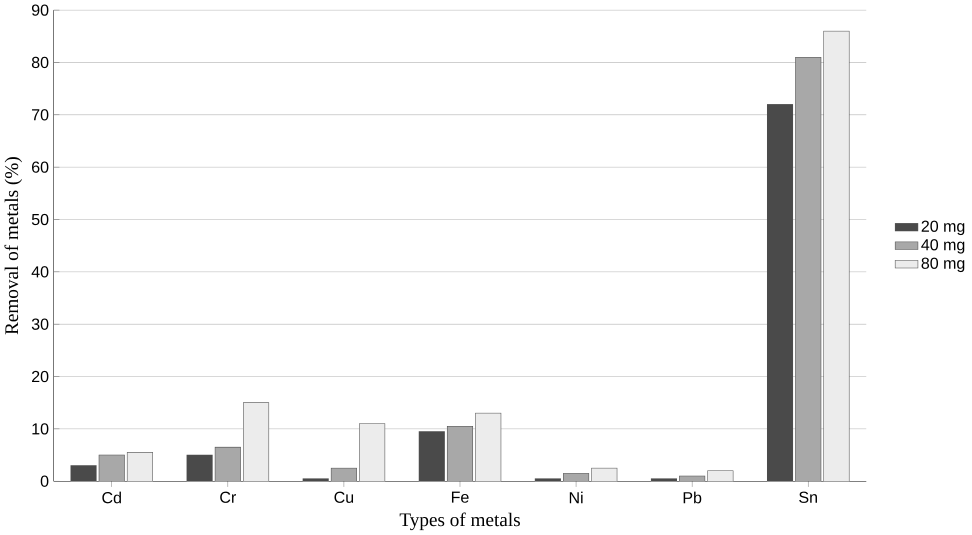 The height and width of the screenshot is (535, 972). I want to click on legend-label: 80 mg, so click(943, 265).